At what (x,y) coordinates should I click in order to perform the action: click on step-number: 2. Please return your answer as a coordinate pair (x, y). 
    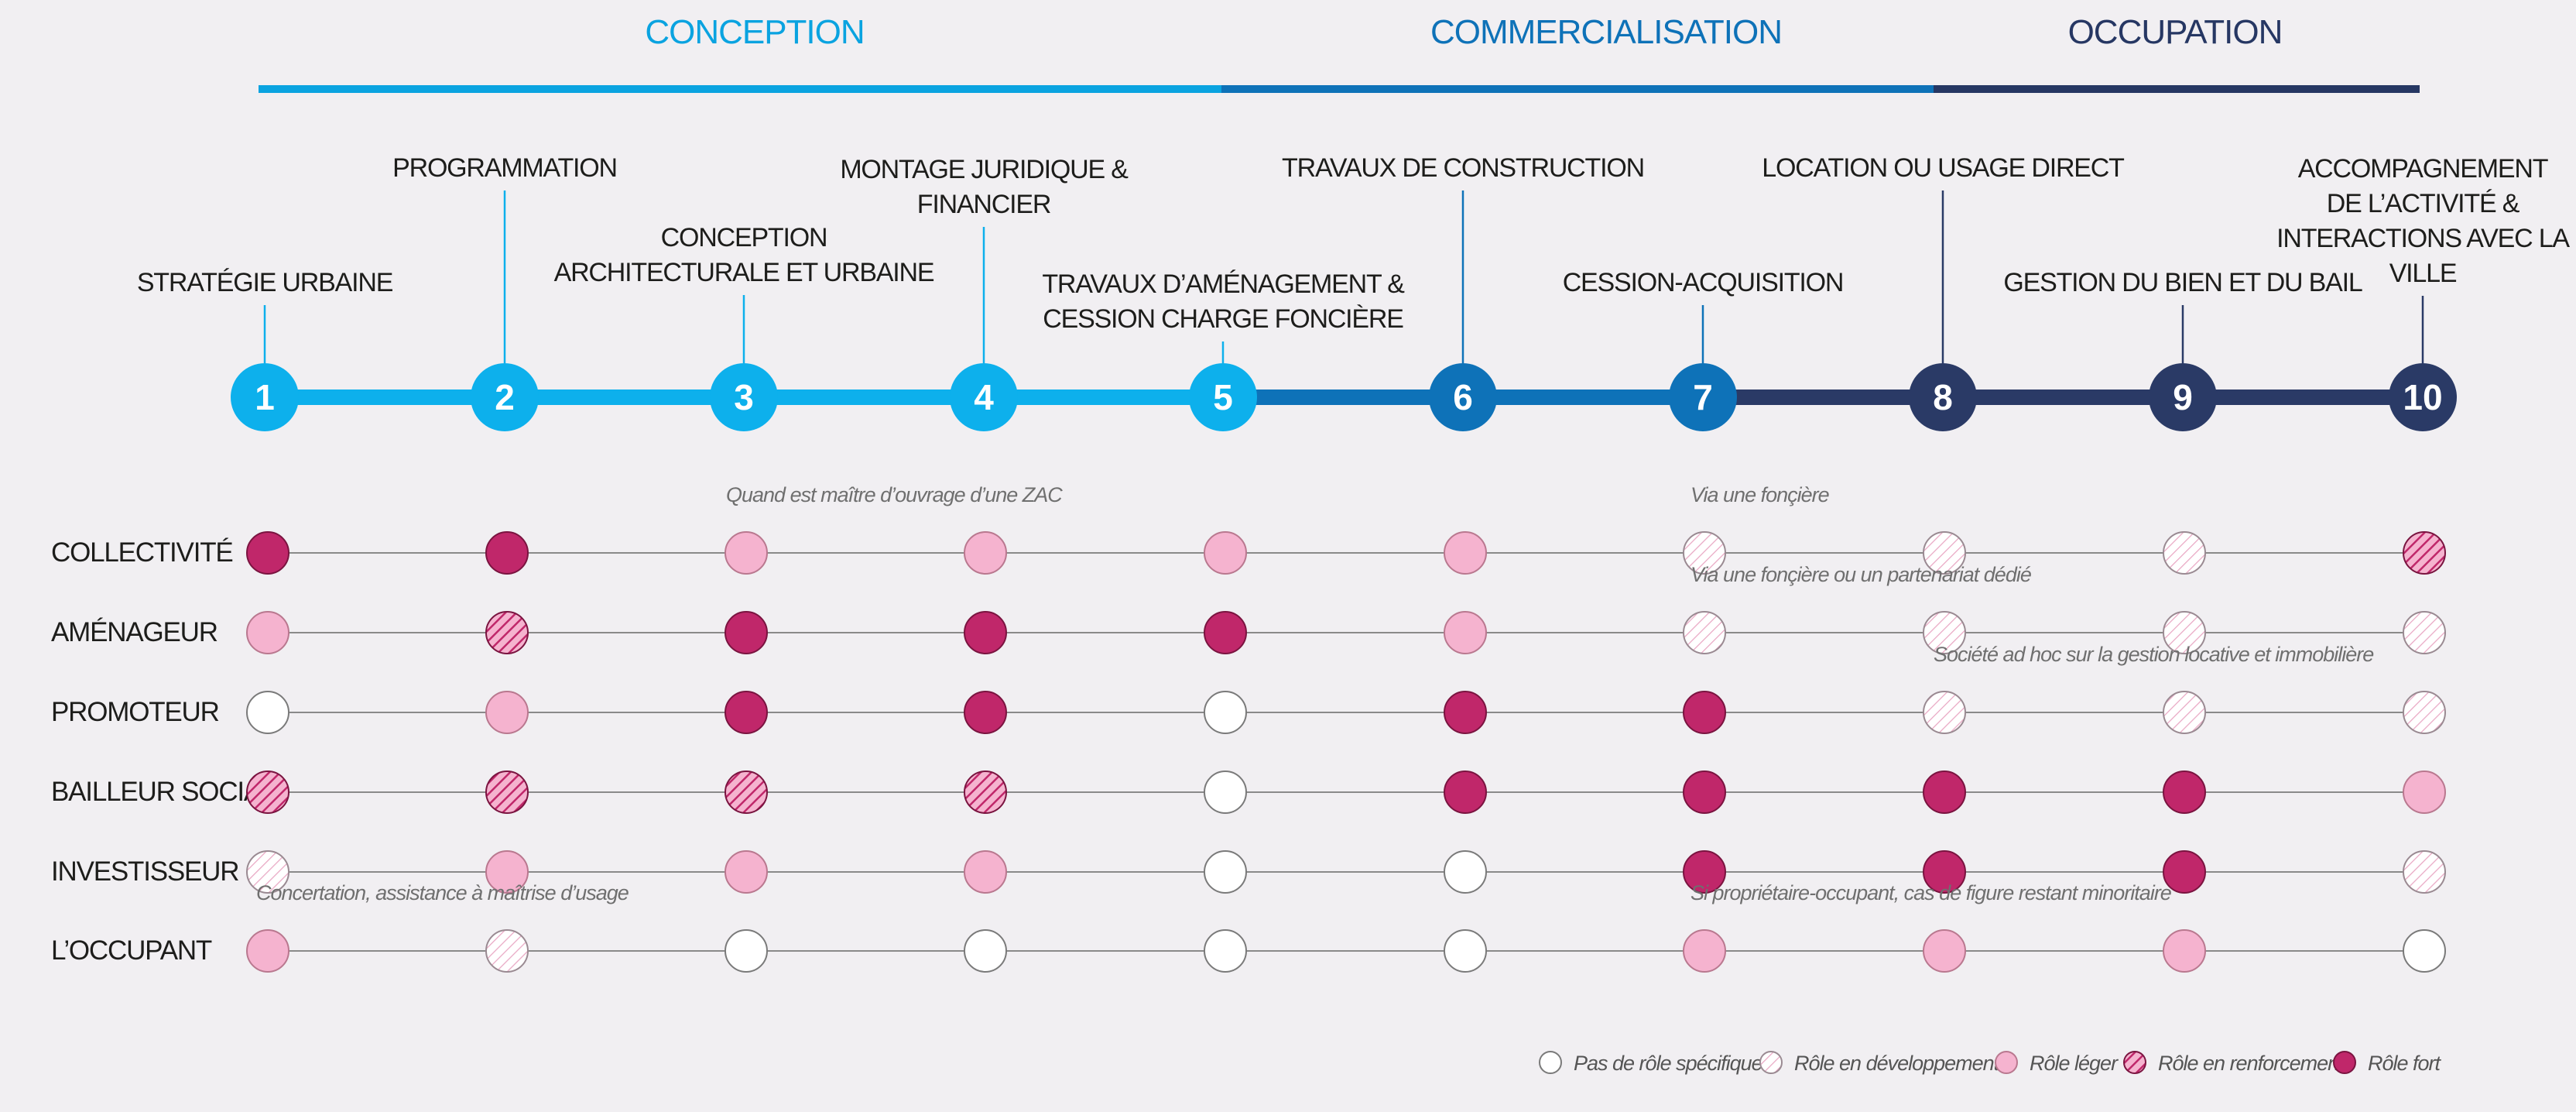
    Looking at the image, I should click on (505, 397).